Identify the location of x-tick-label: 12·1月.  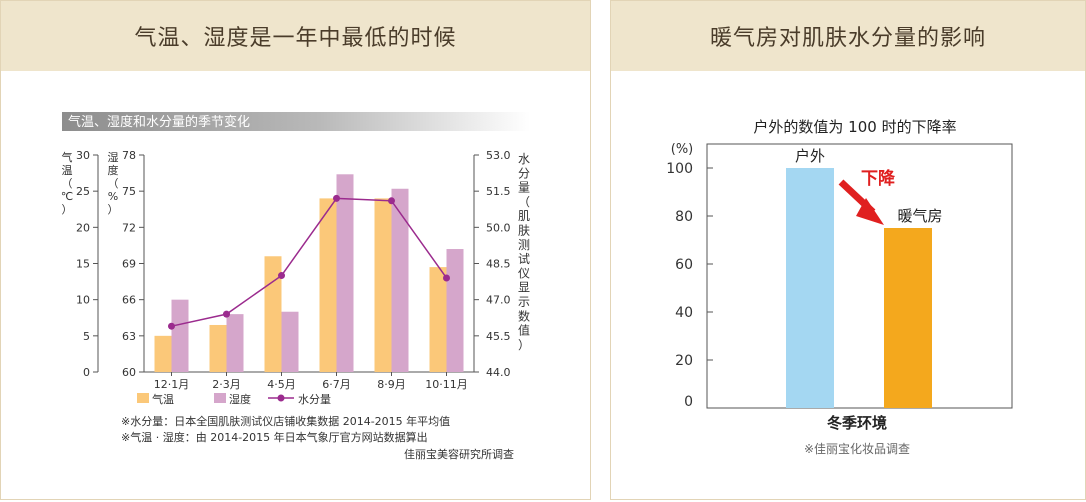
(172, 384).